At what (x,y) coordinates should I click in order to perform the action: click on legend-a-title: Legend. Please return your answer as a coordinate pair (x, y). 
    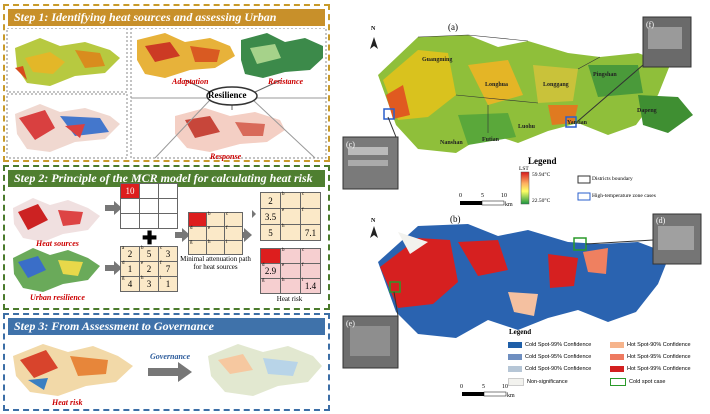
    Looking at the image, I should click on (542, 161).